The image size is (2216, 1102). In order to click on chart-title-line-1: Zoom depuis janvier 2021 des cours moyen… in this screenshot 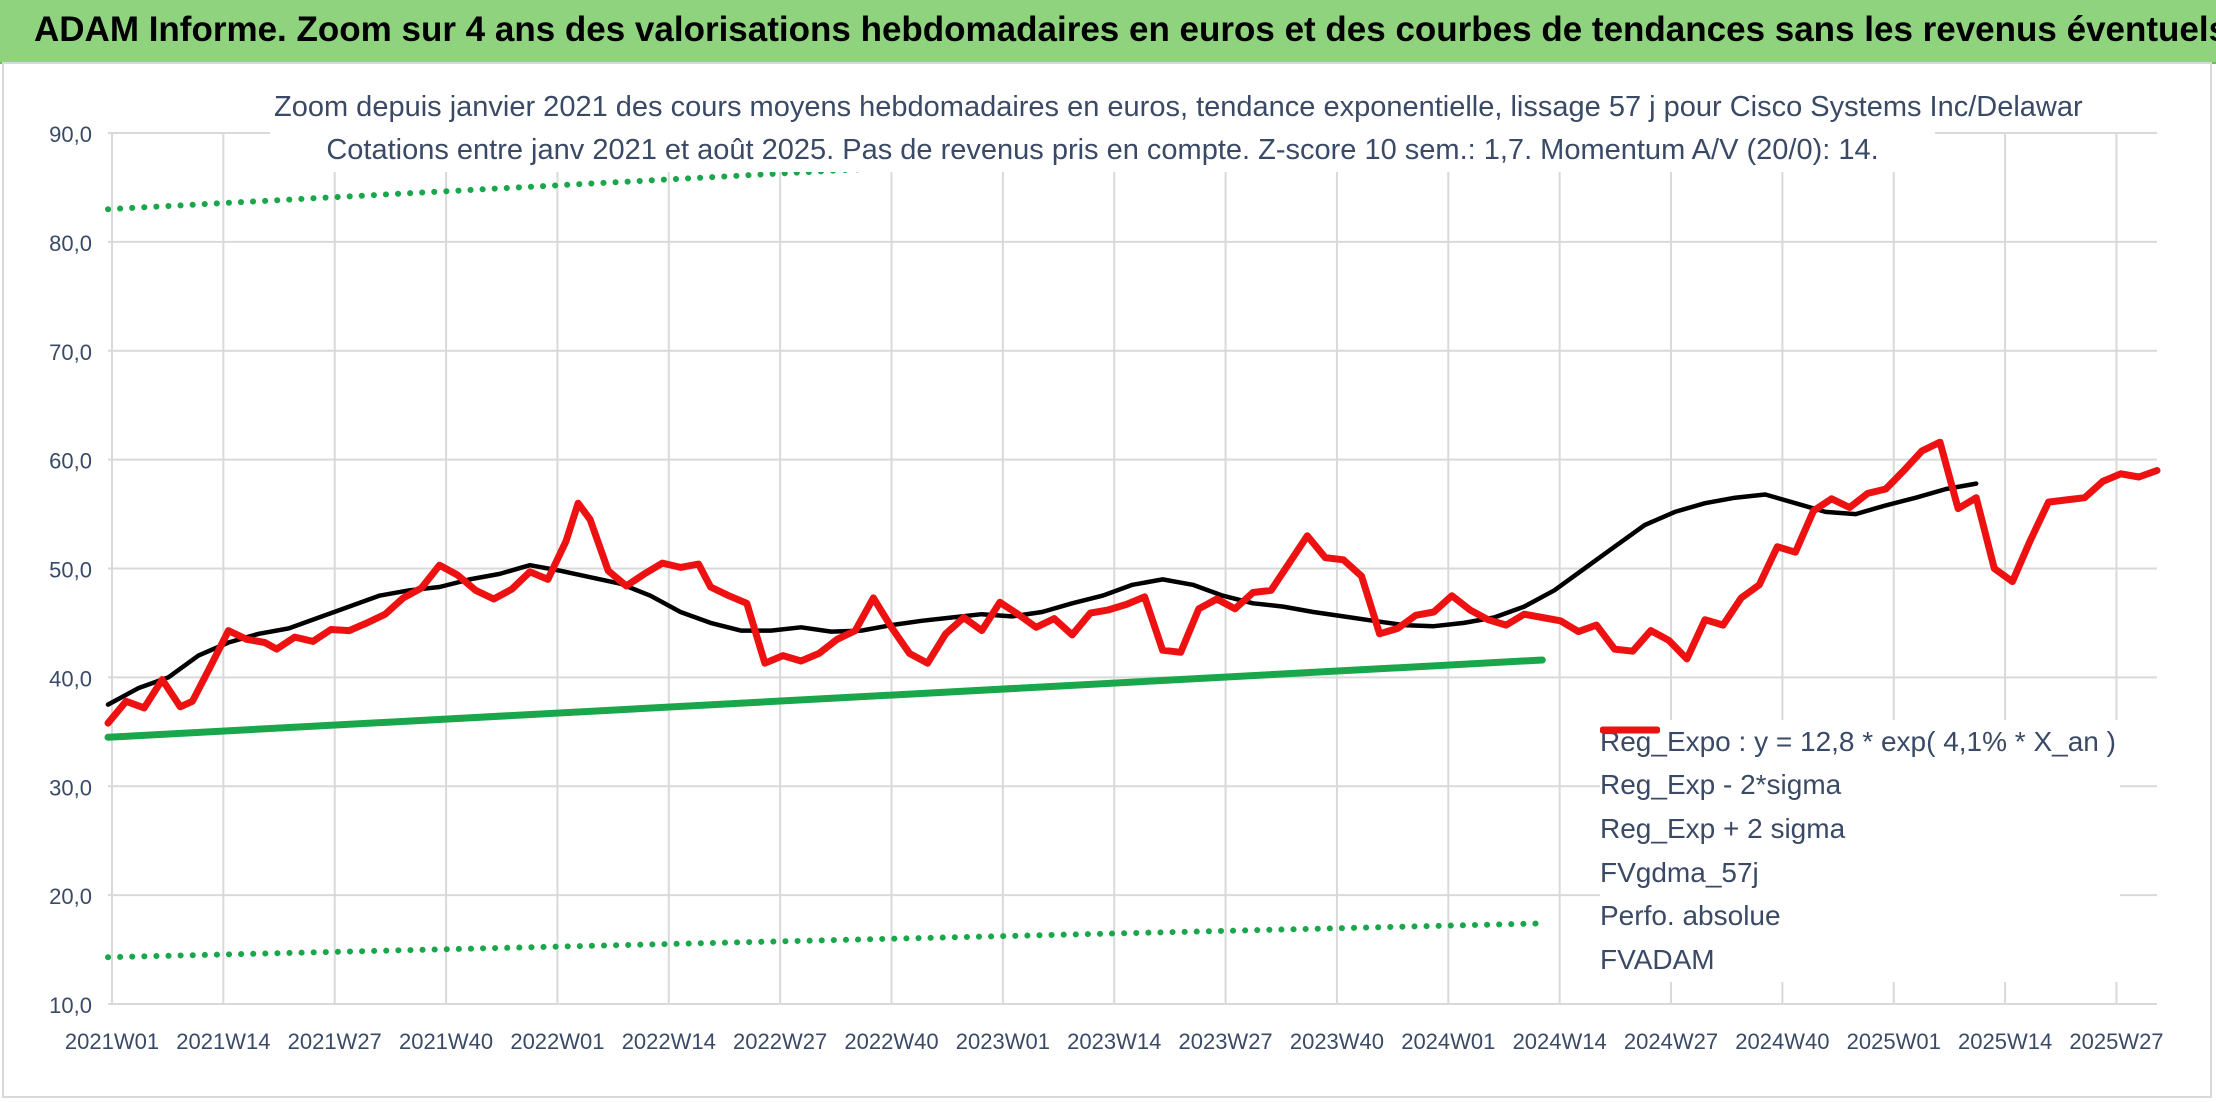, I will do `click(1178, 107)`.